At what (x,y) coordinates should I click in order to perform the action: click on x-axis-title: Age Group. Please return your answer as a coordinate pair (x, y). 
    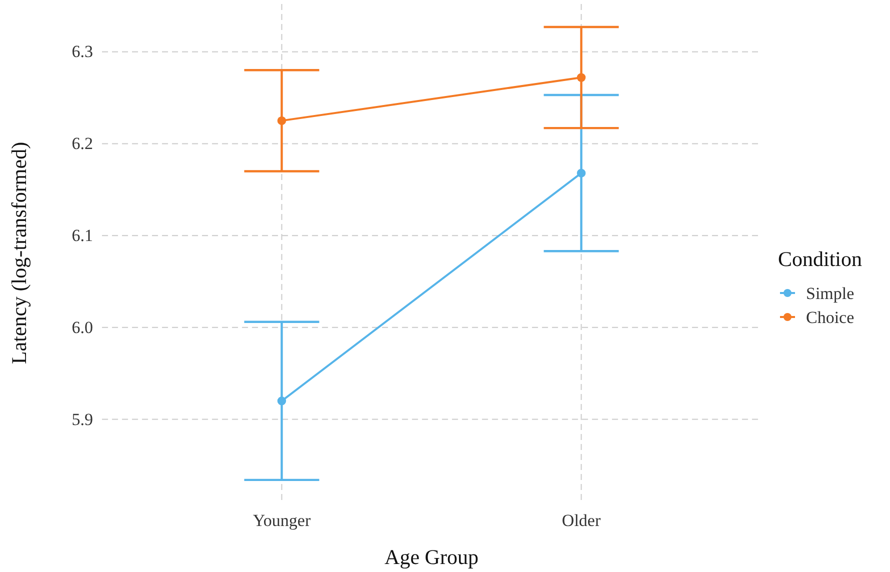
    Looking at the image, I should click on (431, 557).